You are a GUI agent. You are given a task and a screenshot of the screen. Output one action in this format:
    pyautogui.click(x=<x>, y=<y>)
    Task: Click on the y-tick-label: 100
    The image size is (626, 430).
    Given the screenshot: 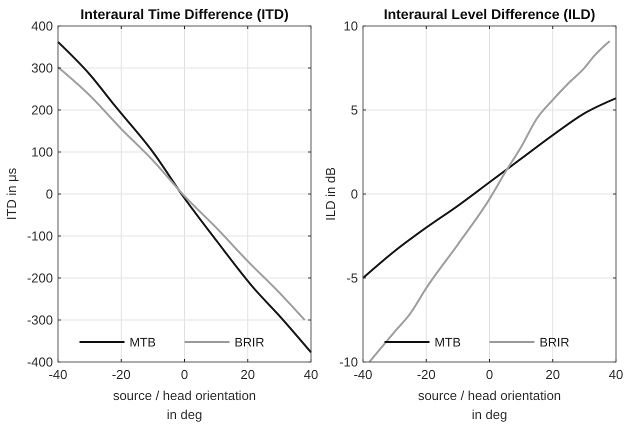 What is the action you would take?
    pyautogui.click(x=42, y=152)
    